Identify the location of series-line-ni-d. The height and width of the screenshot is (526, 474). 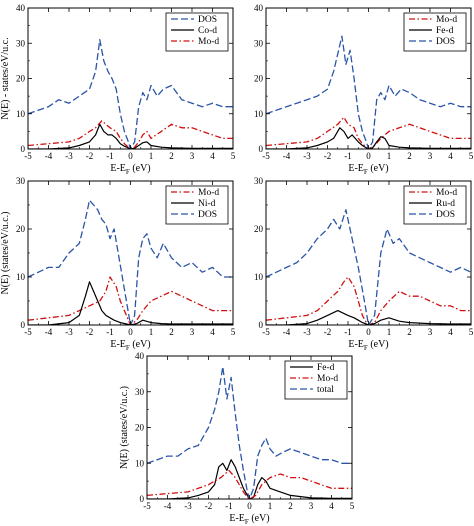
(130, 303).